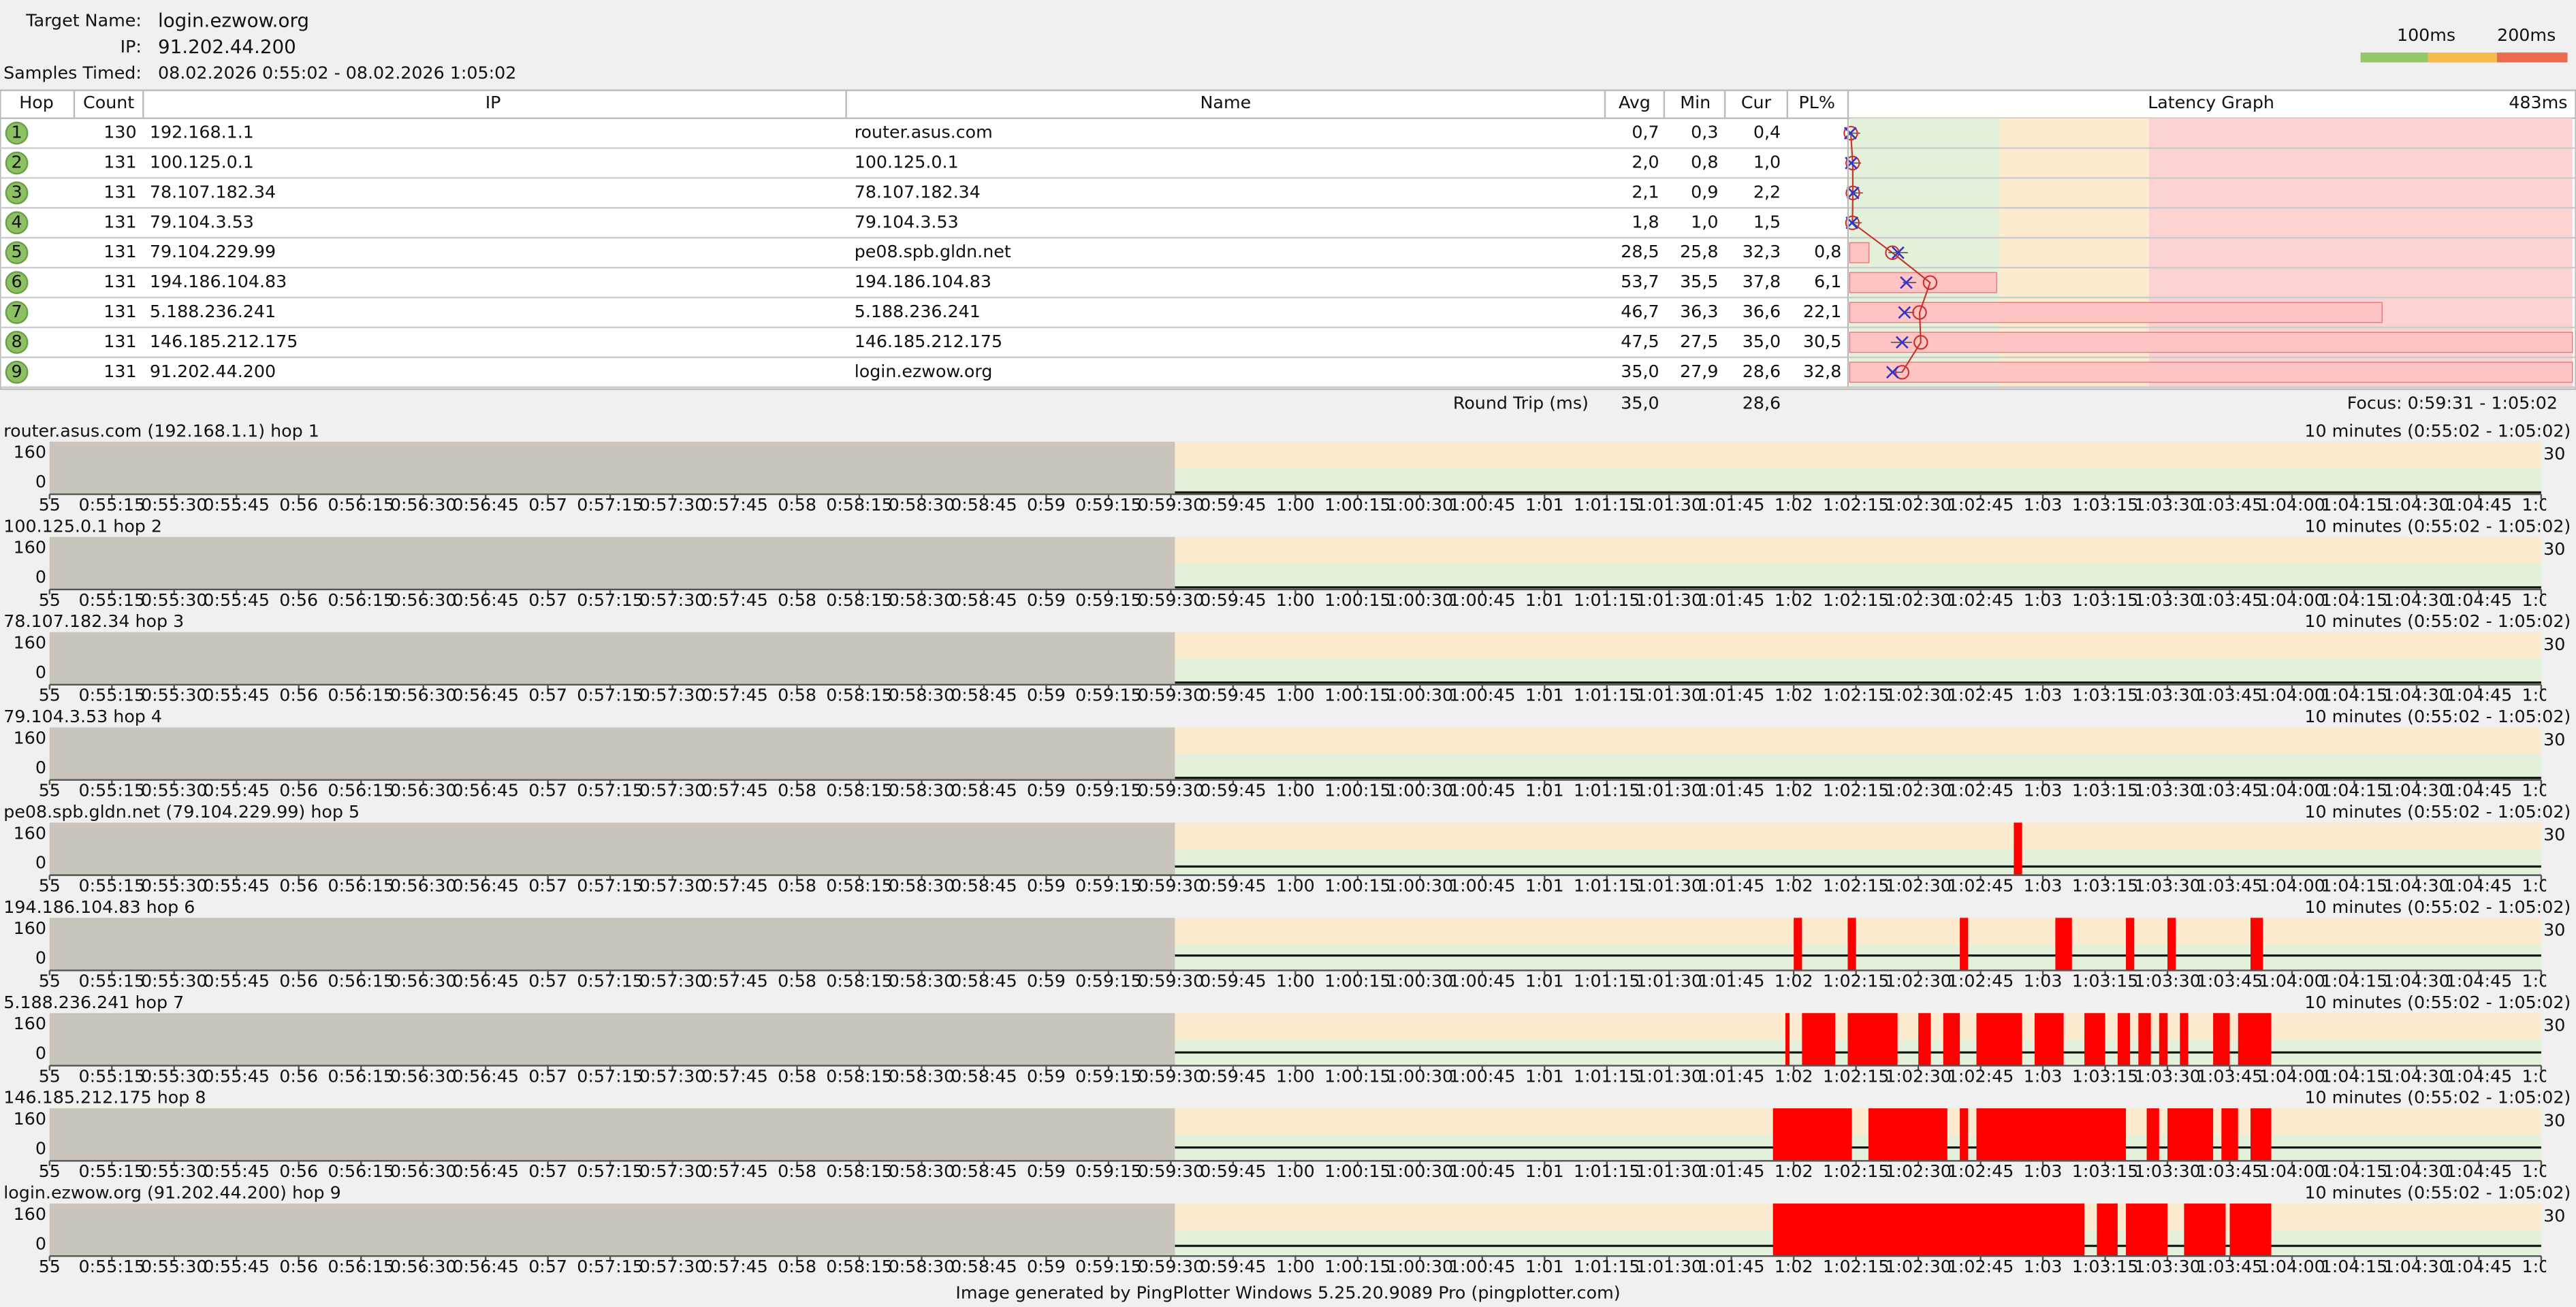 This screenshot has height=1307, width=2576. I want to click on avg: 46,7, so click(1640, 311).